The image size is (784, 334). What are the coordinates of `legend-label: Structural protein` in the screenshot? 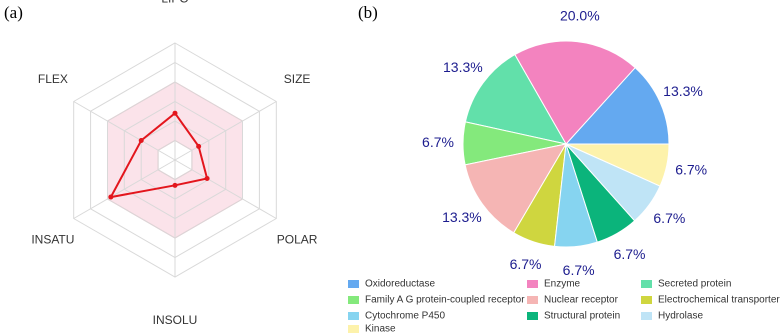 It's located at (582, 316).